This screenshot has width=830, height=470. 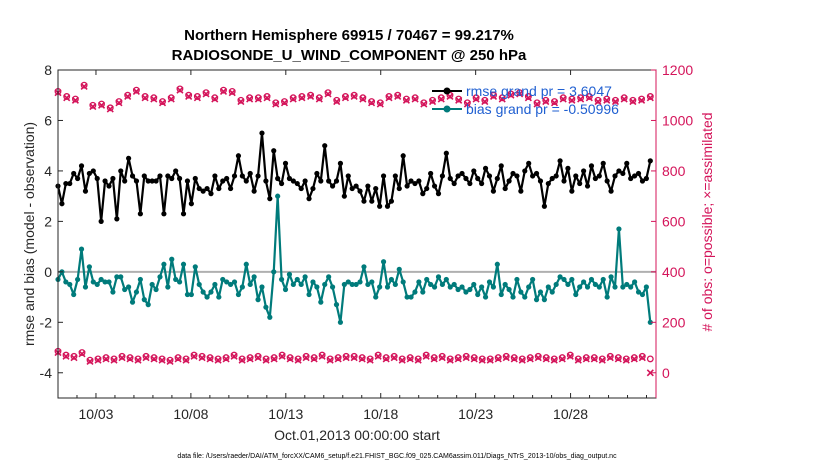 What do you see at coordinates (674, 171) in the screenshot?
I see `y-right-tick-label: 800` at bounding box center [674, 171].